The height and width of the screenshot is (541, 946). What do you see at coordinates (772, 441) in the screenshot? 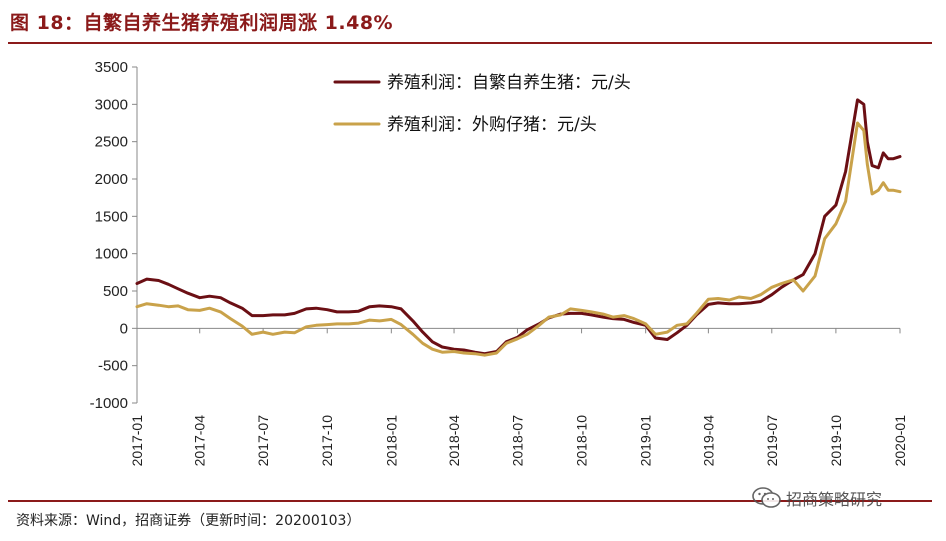
I see `x-tick-label: 2019-07` at bounding box center [772, 441].